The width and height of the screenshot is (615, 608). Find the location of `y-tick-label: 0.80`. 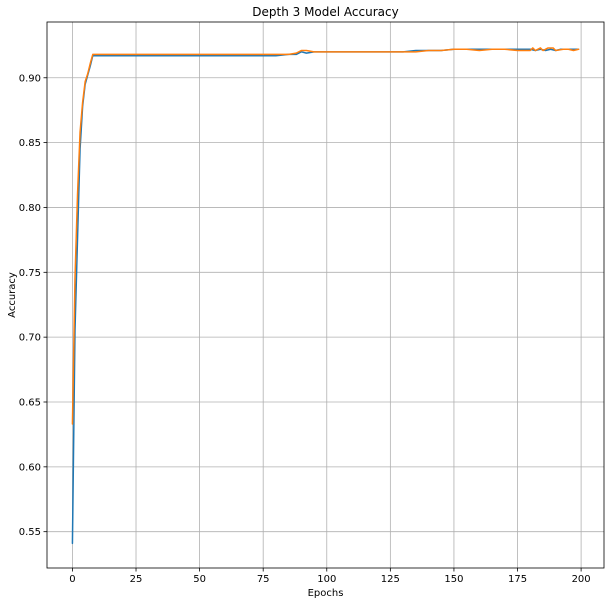

y-tick-label: 0.80 is located at coordinates (30, 208).